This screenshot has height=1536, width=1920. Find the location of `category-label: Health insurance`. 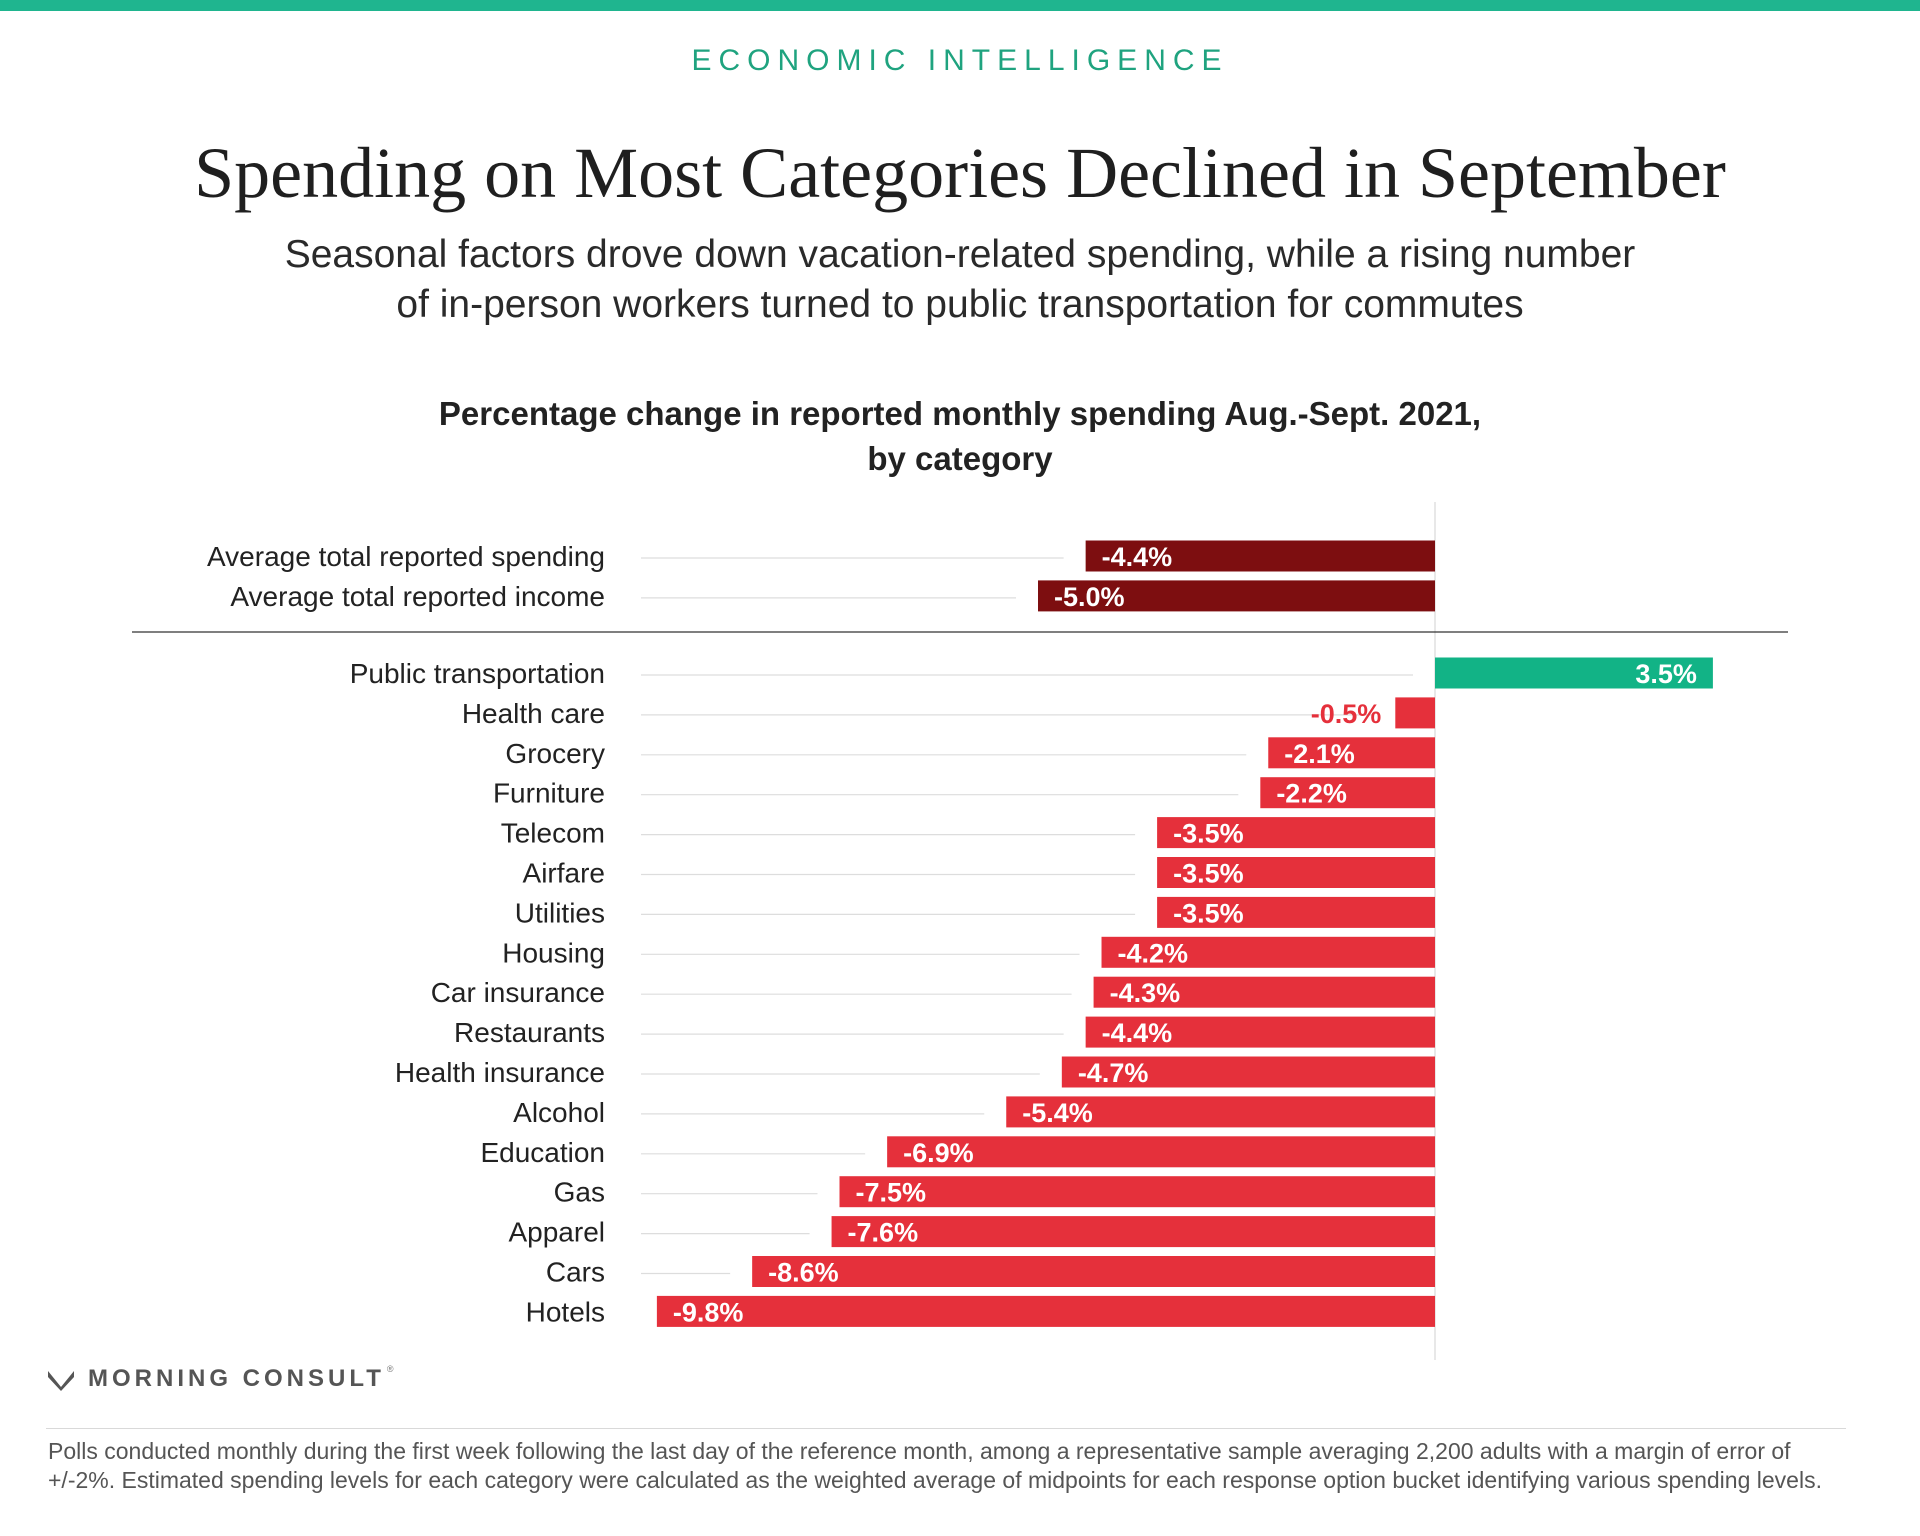

category-label: Health insurance is located at coordinates (500, 1072).